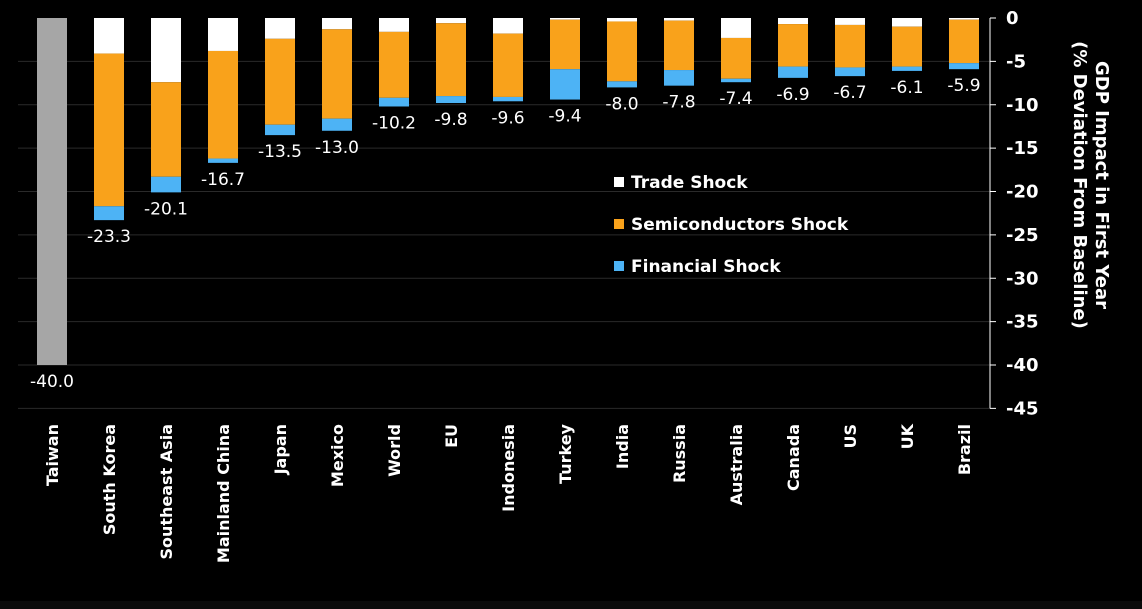 Image resolution: width=1142 pixels, height=609 pixels. Describe the element at coordinates (793, 457) in the screenshot. I see `category-label: Canada` at that location.